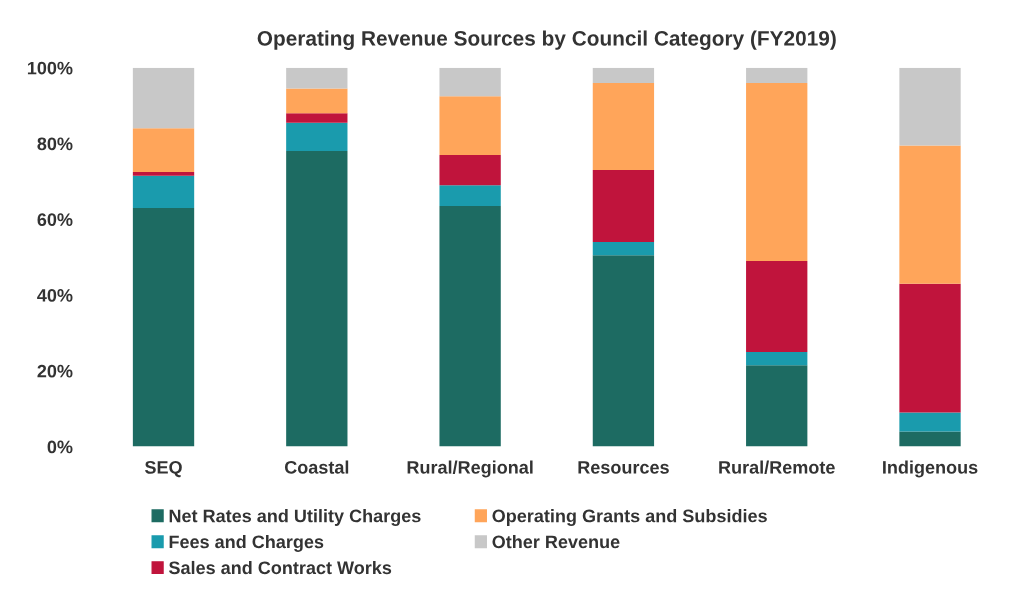  What do you see at coordinates (316, 467) in the screenshot?
I see `x-tick-label: Coastal` at bounding box center [316, 467].